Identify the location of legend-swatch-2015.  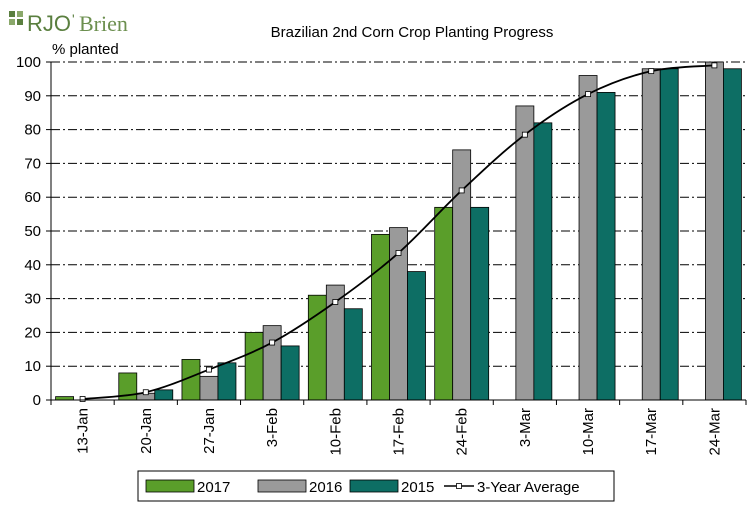
(374, 486).